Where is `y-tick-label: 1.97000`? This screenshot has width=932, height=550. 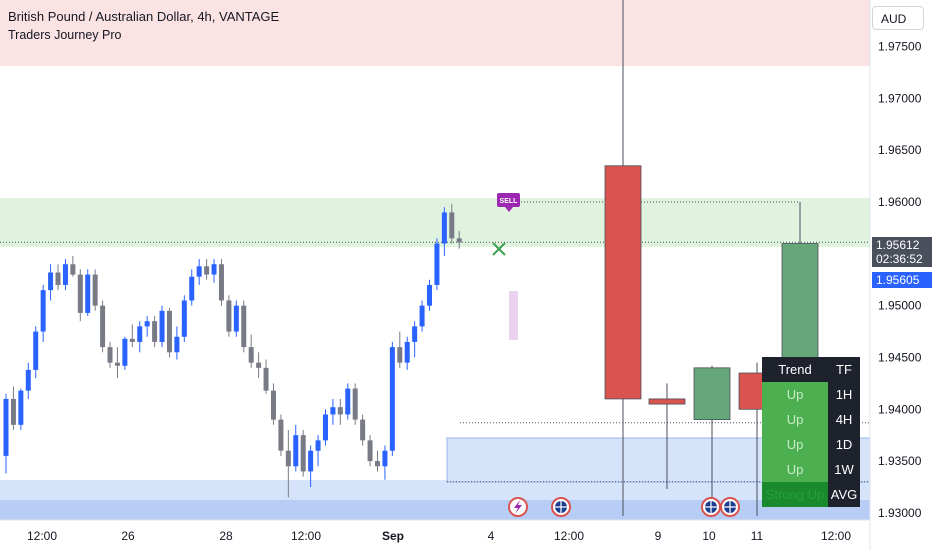
y-tick-label: 1.97000 is located at coordinates (900, 98).